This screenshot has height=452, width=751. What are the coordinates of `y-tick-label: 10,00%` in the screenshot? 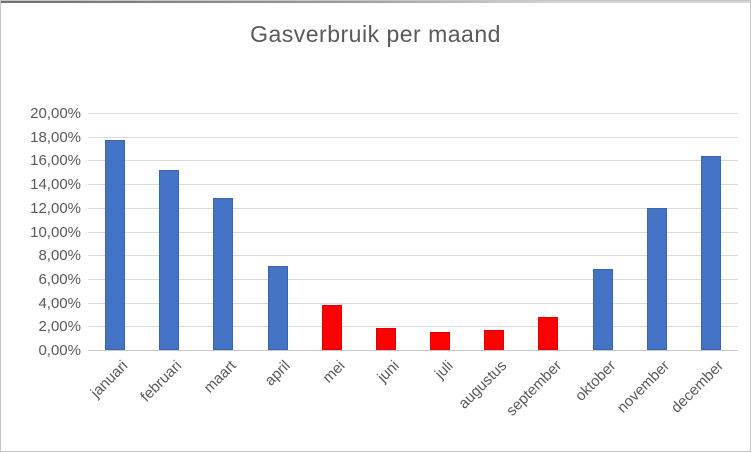 It's located at (55, 232).